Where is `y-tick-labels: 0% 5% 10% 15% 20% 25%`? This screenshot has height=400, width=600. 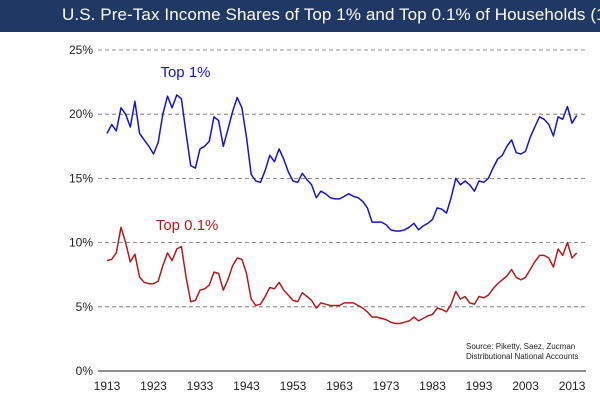
y-tick-labels: 0% 5% 10% 15% 20% 25% is located at coordinates (81, 210).